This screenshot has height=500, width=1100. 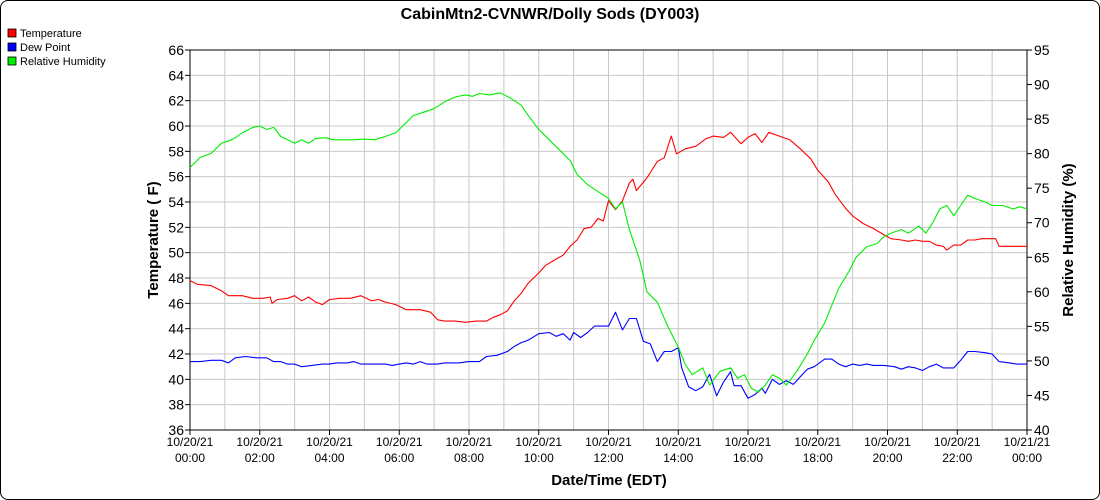 What do you see at coordinates (1042, 257) in the screenshot?
I see `y2-tick-label: 65` at bounding box center [1042, 257].